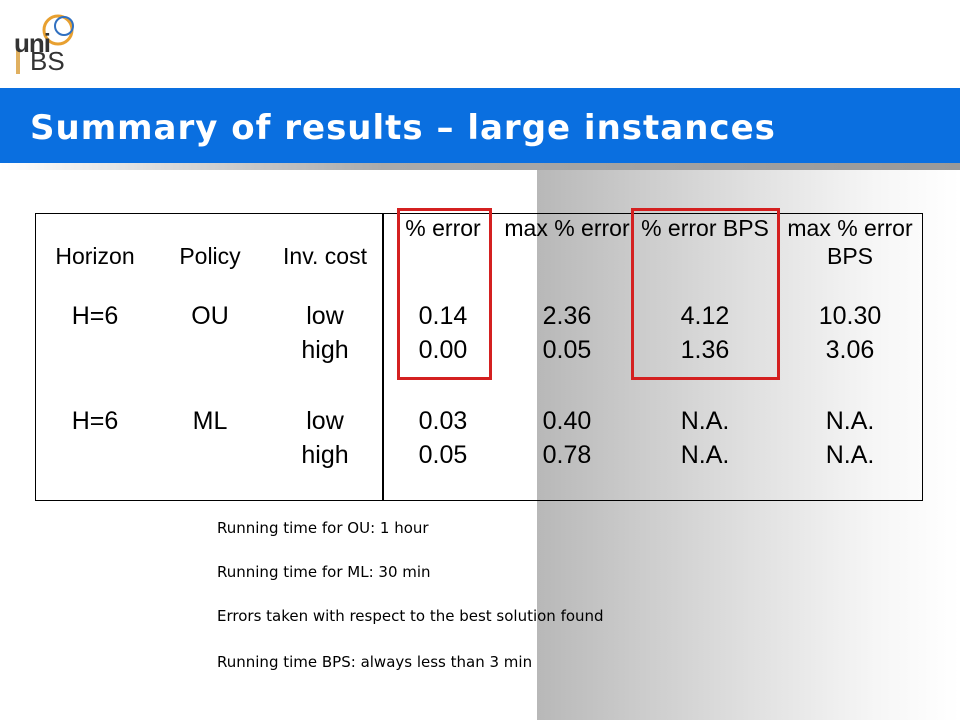 The width and height of the screenshot is (960, 720). I want to click on value: 3.06, so click(850, 350).